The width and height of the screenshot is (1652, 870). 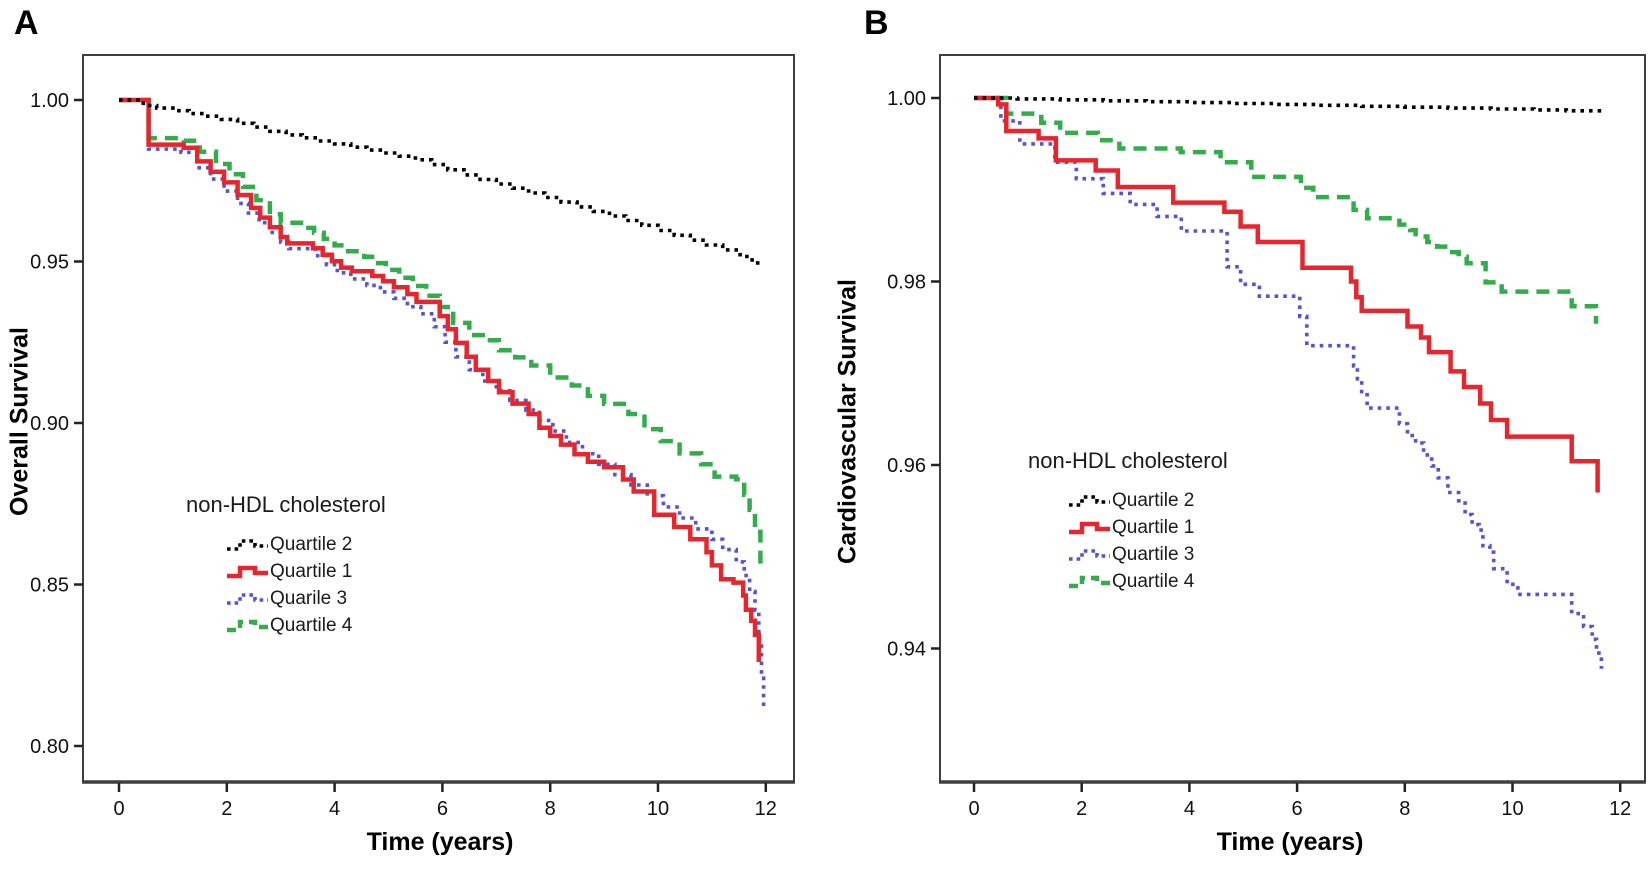 I want to click on y-tick-label: 0.80, so click(x=49, y=747).